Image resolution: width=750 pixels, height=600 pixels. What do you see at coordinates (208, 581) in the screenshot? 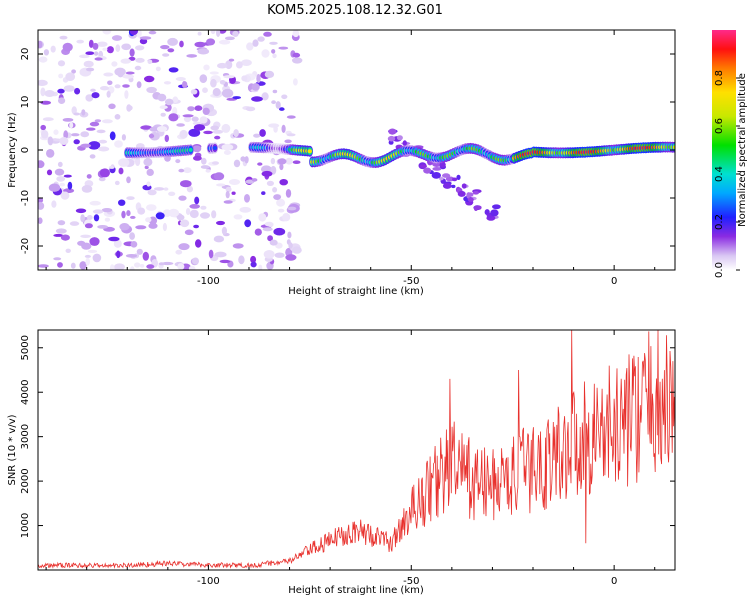
I see `x-tick-label: -100` at bounding box center [208, 581].